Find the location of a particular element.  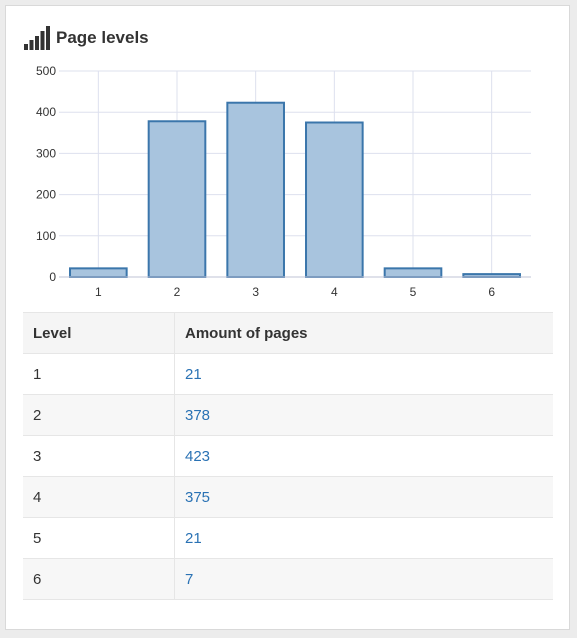

table-row: 4 375 is located at coordinates (288, 497).